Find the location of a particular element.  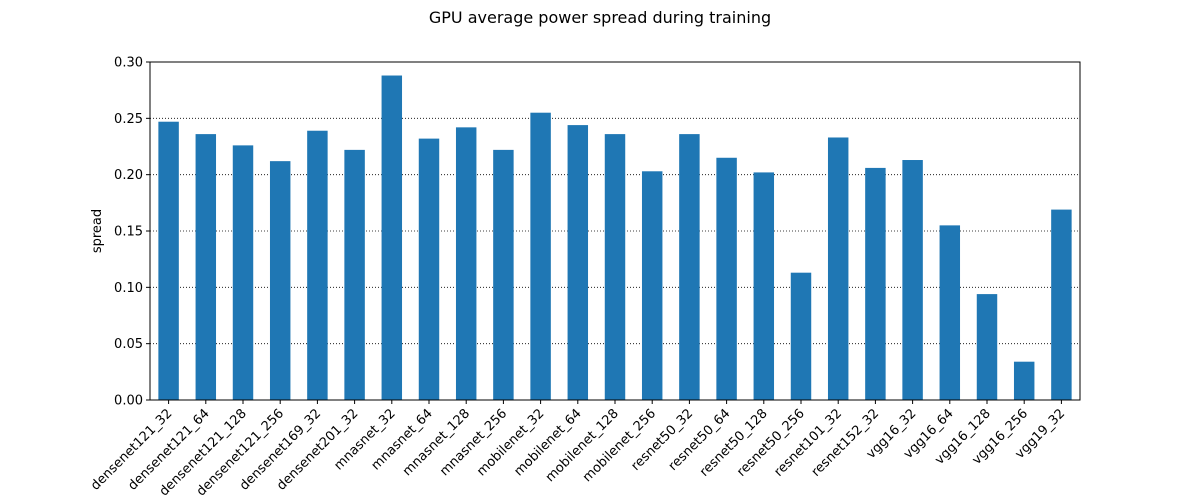

y-axis-label: spread is located at coordinates (97, 231).